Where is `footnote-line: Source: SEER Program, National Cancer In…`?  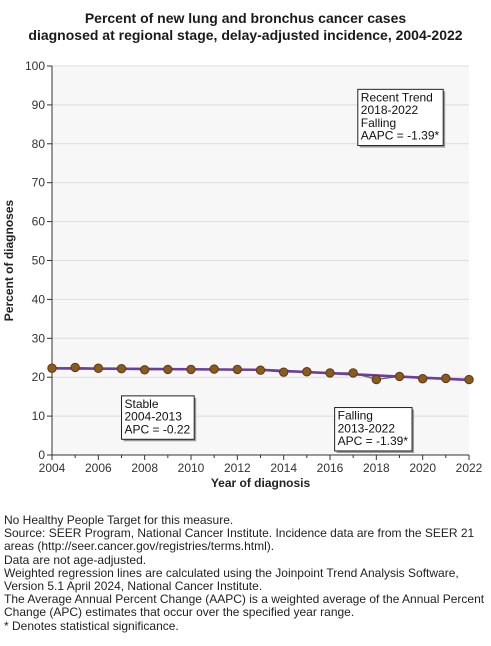 footnote-line: Source: SEER Program, National Cancer In… is located at coordinates (239, 533).